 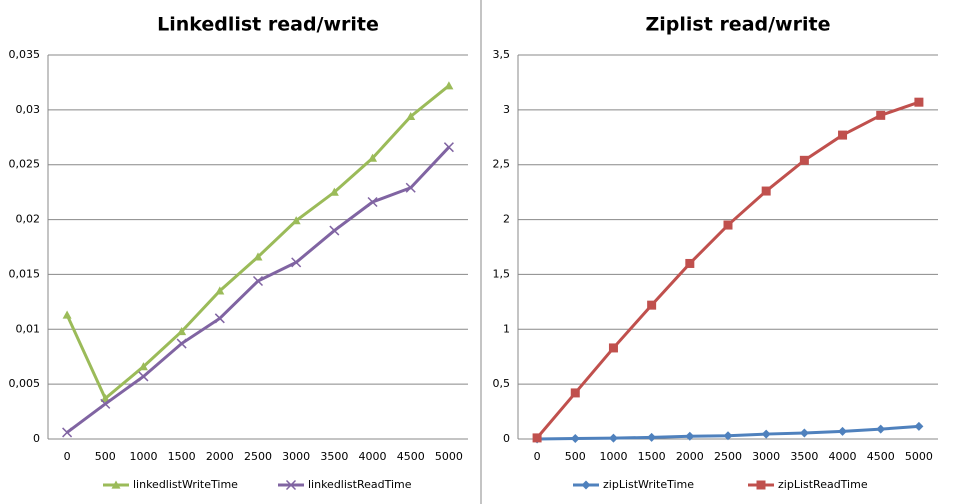 I want to click on y-tick-label: 3,5, so click(x=502, y=54).